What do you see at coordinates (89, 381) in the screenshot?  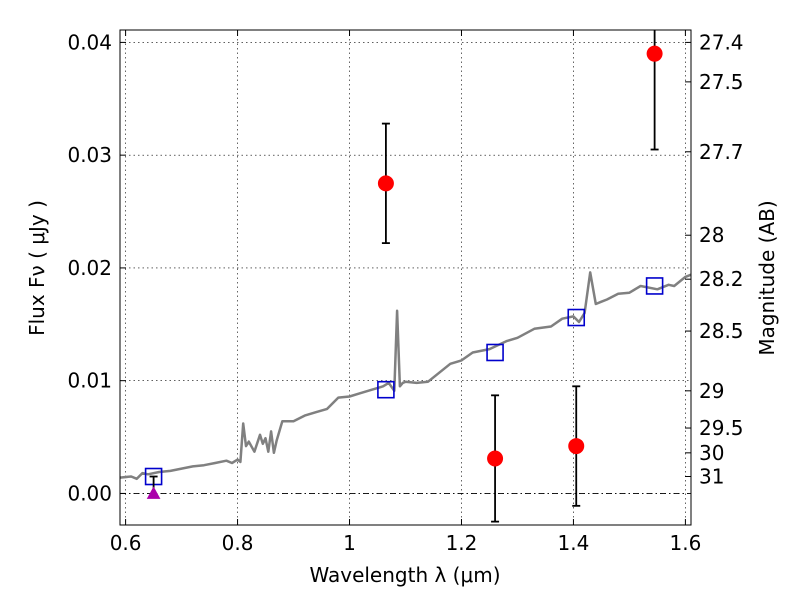 I see `y-tick-label: 0.01` at bounding box center [89, 381].